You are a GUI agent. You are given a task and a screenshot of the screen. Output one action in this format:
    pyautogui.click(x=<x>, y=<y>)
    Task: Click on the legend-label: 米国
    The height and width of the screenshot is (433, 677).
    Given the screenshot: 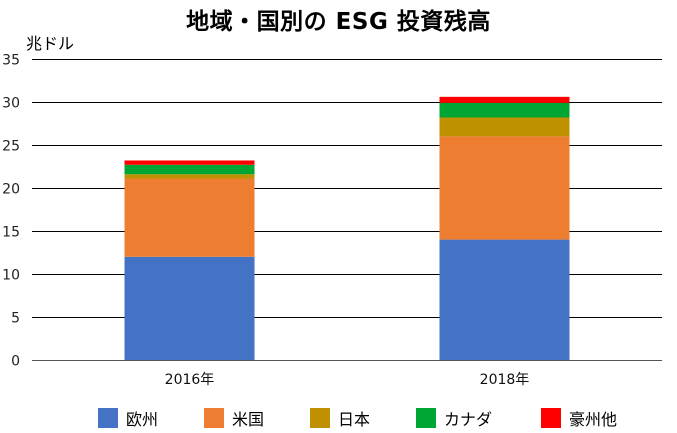 What is the action you would take?
    pyautogui.click(x=248, y=419)
    